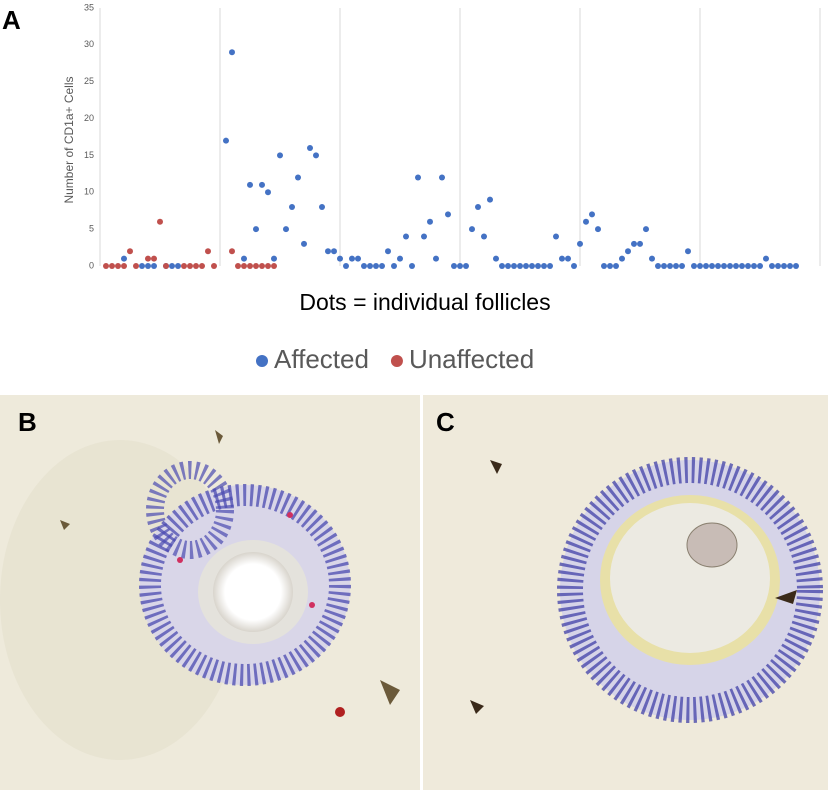  I want to click on legend-label: Affected, so click(321, 359).